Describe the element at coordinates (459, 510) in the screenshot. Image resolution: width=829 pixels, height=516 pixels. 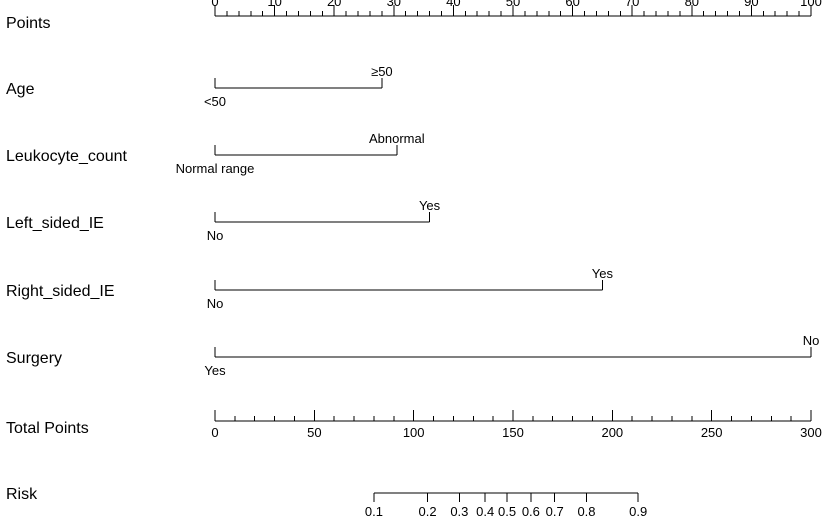
I see `risk-tick-label: 0.3` at that location.